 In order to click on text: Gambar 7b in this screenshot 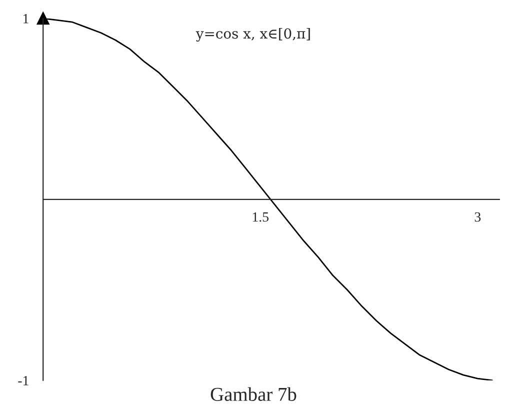, I will do `click(253, 394)`.